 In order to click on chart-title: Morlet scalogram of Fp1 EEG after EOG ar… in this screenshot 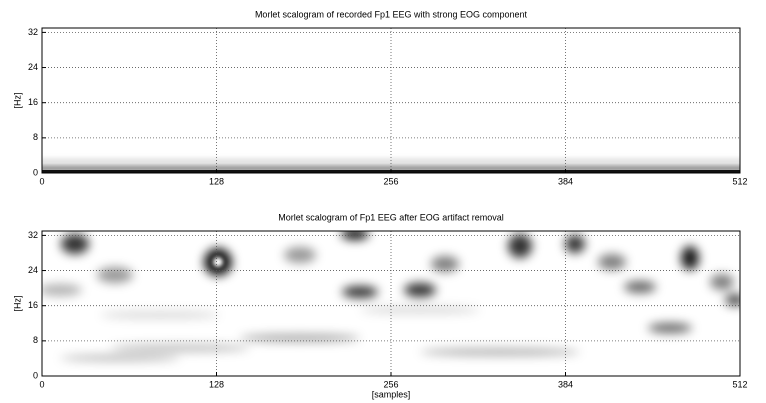, I will do `click(391, 217)`.